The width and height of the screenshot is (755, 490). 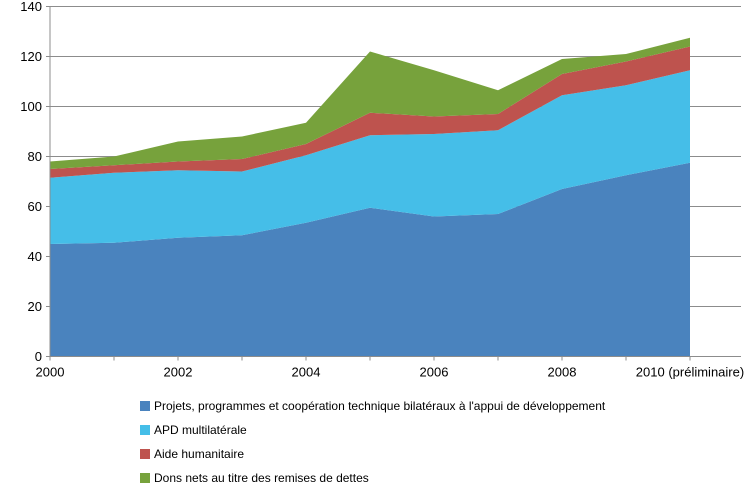 I want to click on x-tick-label: 2006, so click(x=434, y=372).